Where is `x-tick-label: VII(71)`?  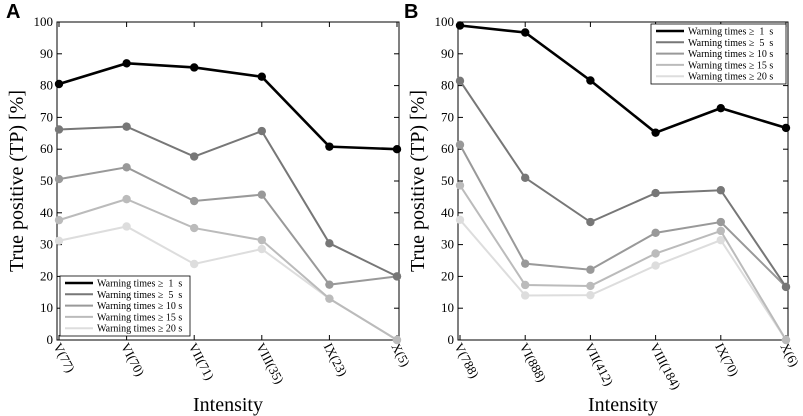
x-tick-label: VII(71) is located at coordinates (202, 361).